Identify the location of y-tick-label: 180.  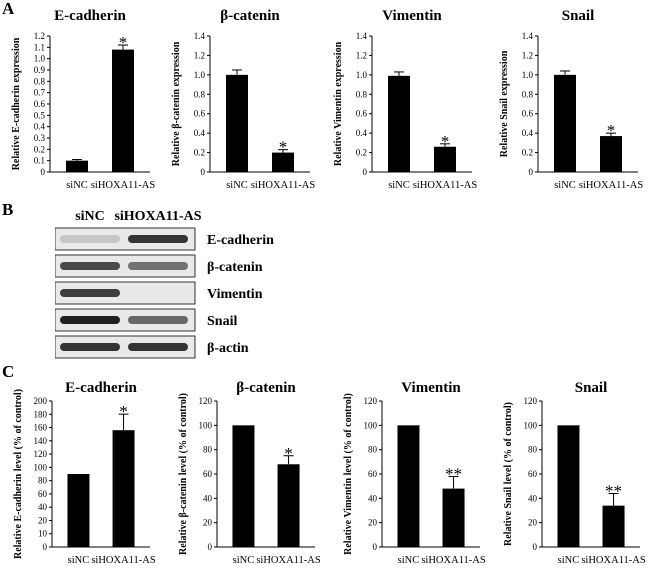
(41, 414).